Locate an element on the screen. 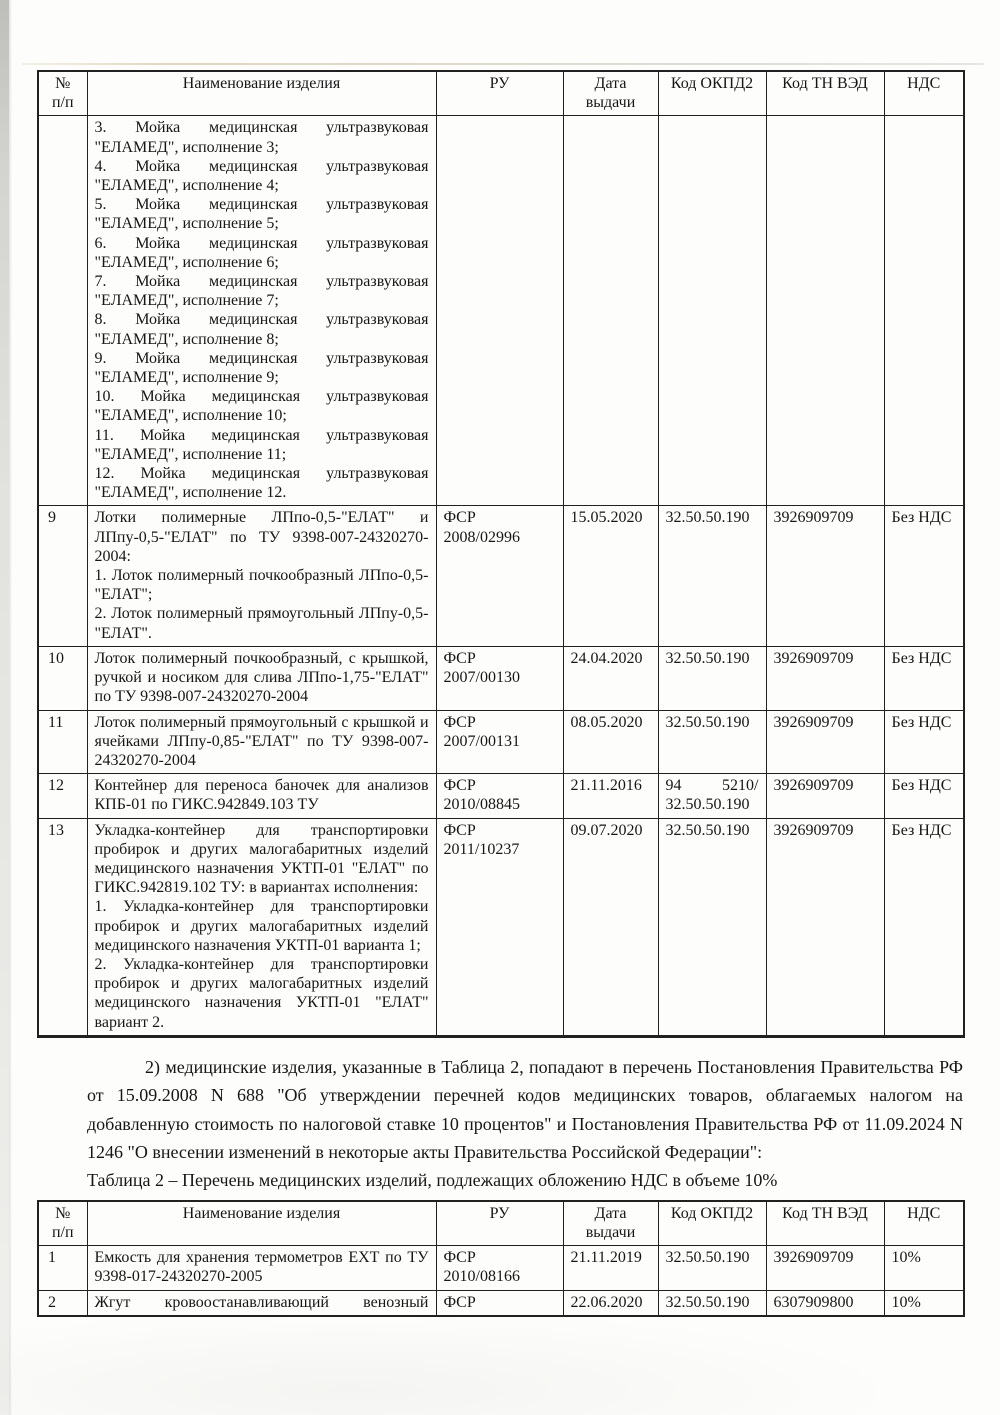 The height and width of the screenshot is (1415, 1000). cell-okpd2 is located at coordinates (712, 311).